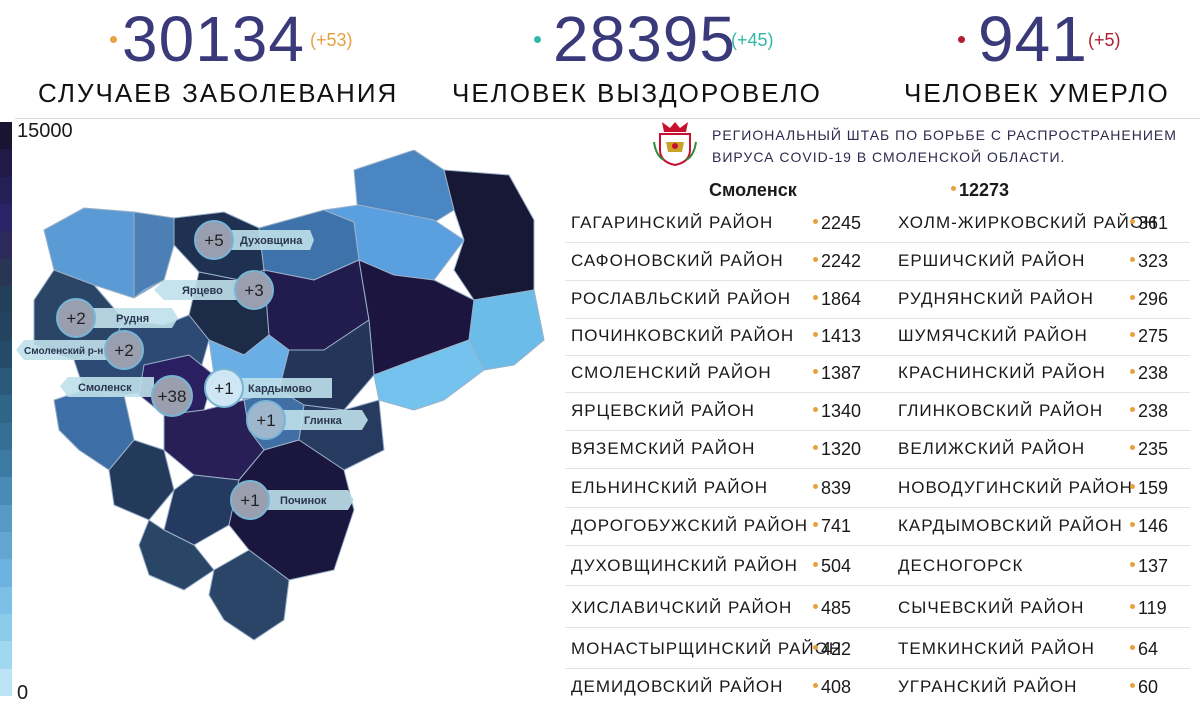 The width and height of the screenshot is (1200, 706). Describe the element at coordinates (837, 223) in the screenshot. I see `district-value: 2245` at that location.